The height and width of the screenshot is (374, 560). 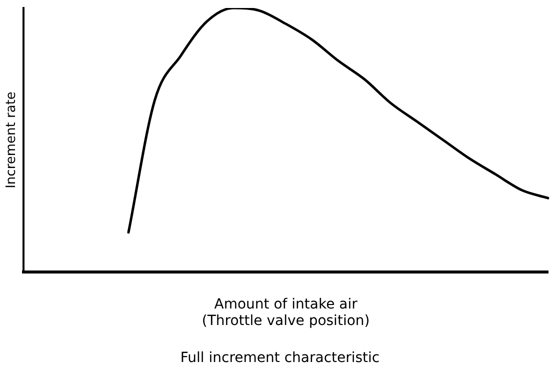 What do you see at coordinates (12, 140) in the screenshot?
I see `y-axis-title: Increment rate` at bounding box center [12, 140].